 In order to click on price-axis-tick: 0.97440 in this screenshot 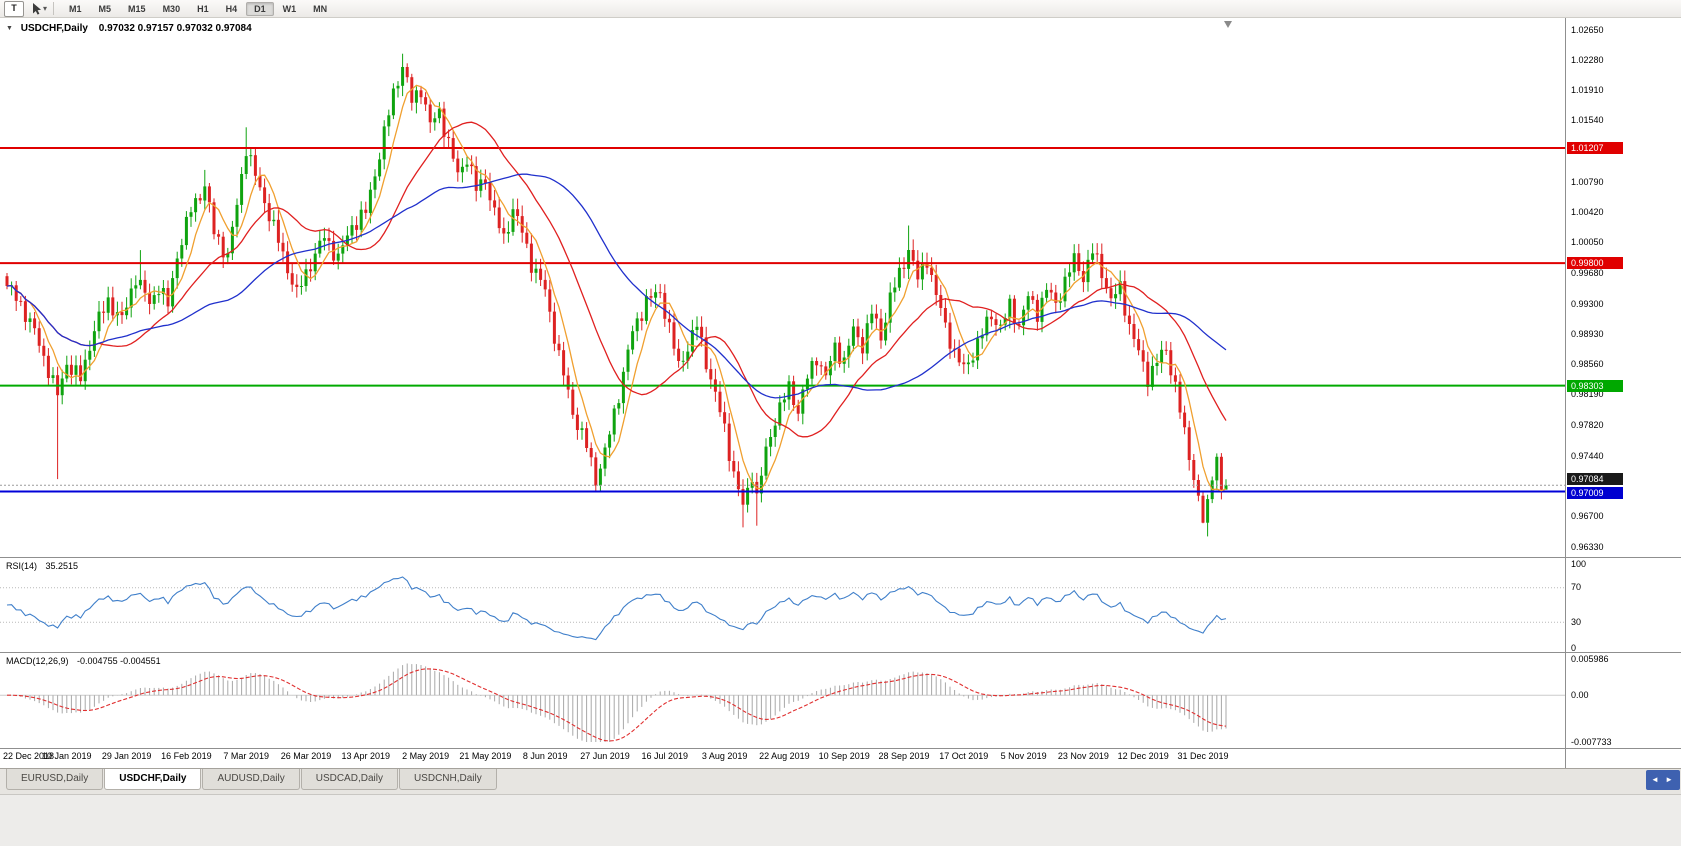, I will do `click(1587, 455)`.